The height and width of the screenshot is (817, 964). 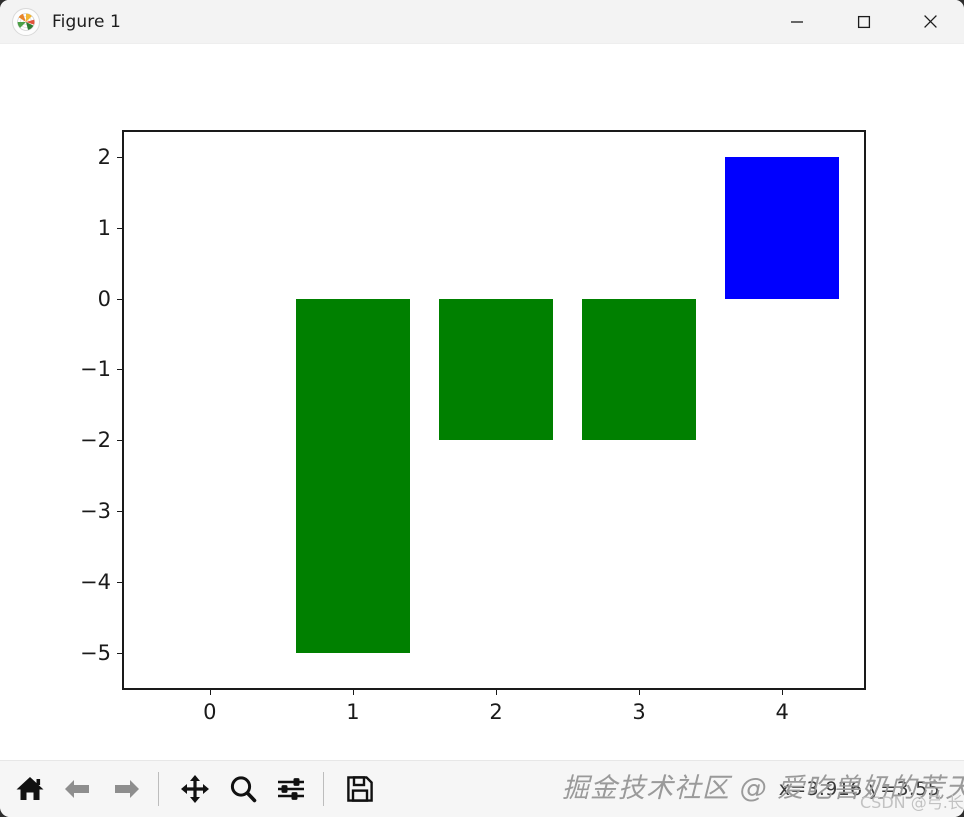 I want to click on forward-button, so click(x=126, y=789).